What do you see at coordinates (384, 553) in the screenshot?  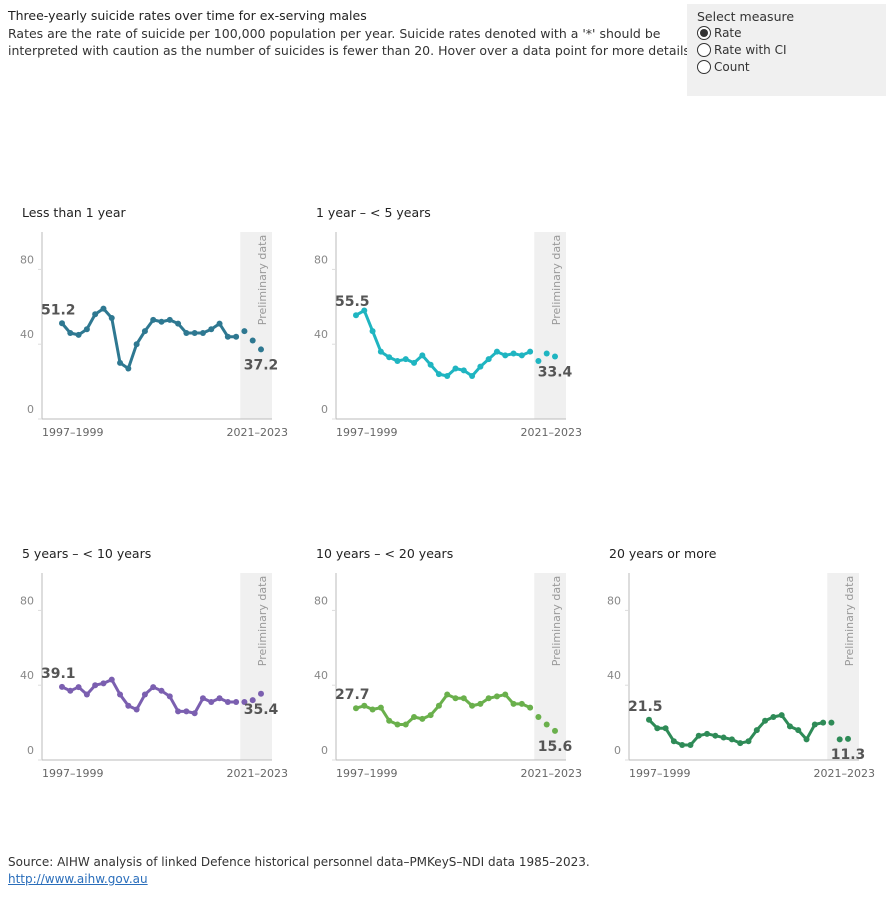 I see `chart-title: 10 years – < 20 years` at bounding box center [384, 553].